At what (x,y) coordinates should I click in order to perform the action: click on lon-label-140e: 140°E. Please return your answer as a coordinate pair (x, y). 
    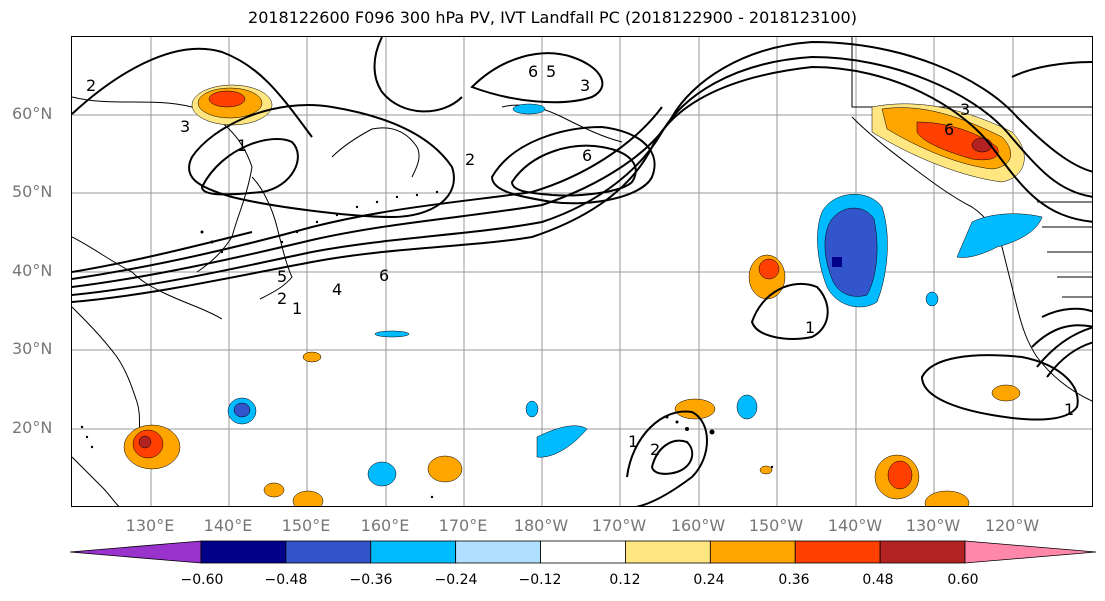
    Looking at the image, I should click on (228, 525).